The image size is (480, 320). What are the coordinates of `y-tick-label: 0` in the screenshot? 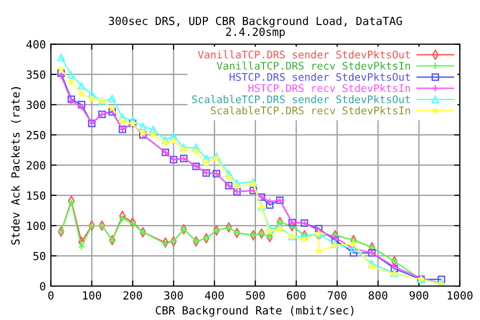 It's located at (43, 286).